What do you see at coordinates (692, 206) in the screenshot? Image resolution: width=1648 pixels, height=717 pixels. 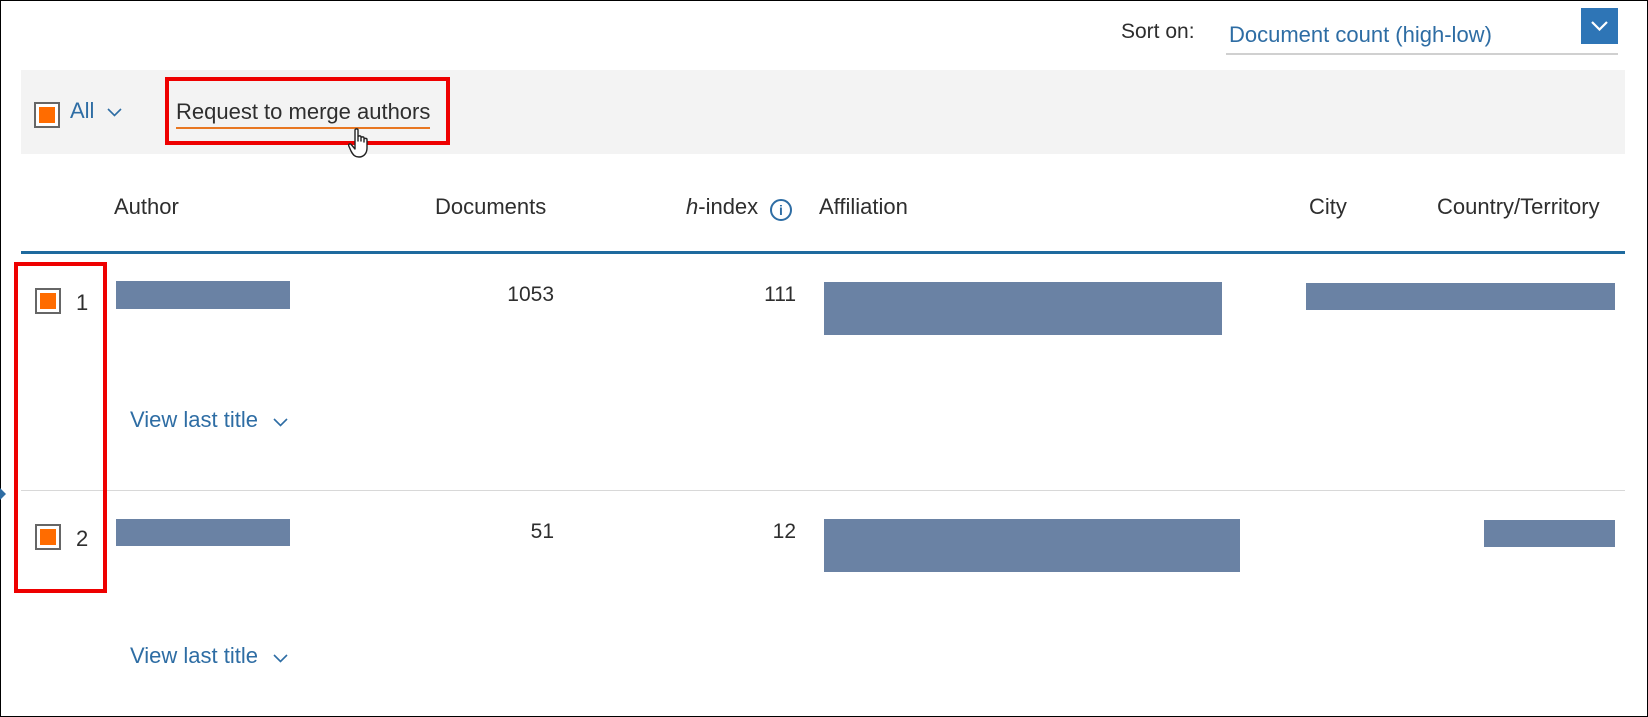 I see `h-index-prefix: h` at bounding box center [692, 206].